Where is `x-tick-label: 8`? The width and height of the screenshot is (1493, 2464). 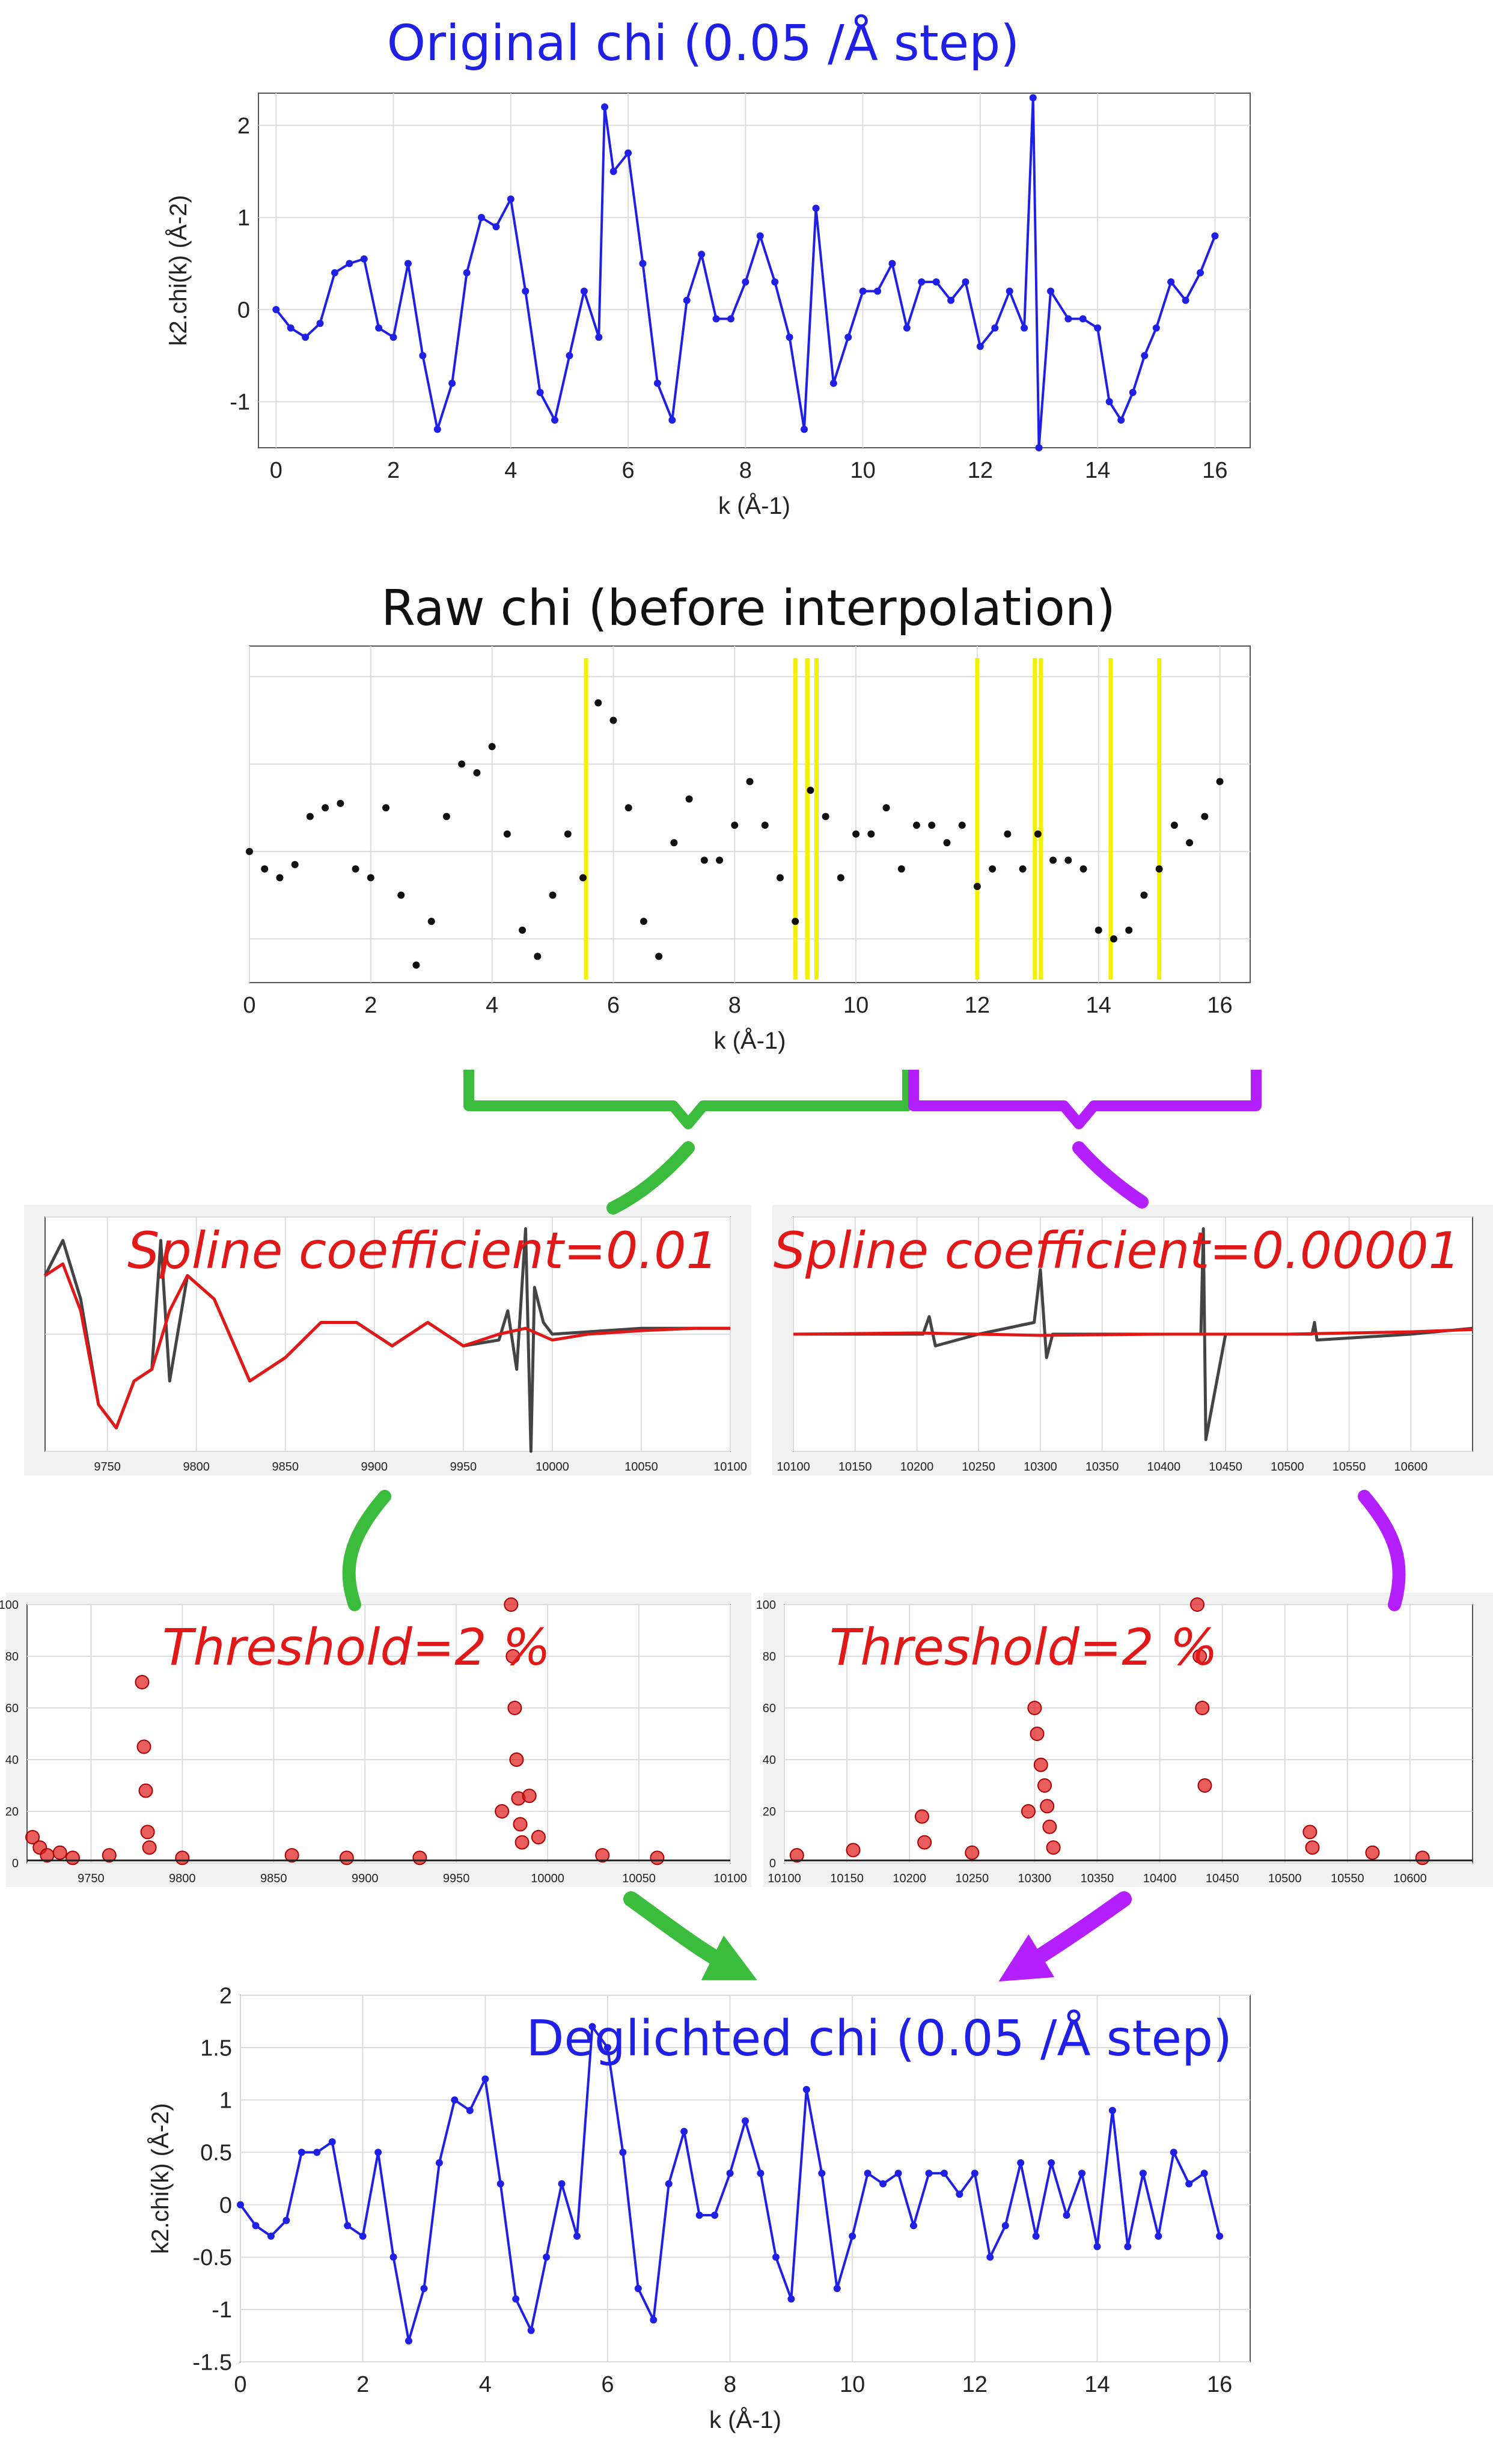
x-tick-label: 8 is located at coordinates (745, 470).